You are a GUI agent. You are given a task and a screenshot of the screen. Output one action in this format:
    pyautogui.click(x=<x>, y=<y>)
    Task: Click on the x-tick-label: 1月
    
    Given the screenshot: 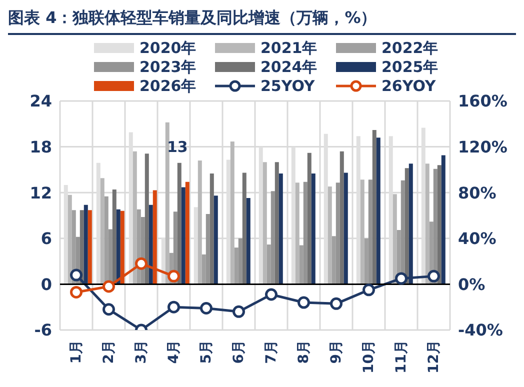 What is the action you would take?
    pyautogui.click(x=76, y=352)
    